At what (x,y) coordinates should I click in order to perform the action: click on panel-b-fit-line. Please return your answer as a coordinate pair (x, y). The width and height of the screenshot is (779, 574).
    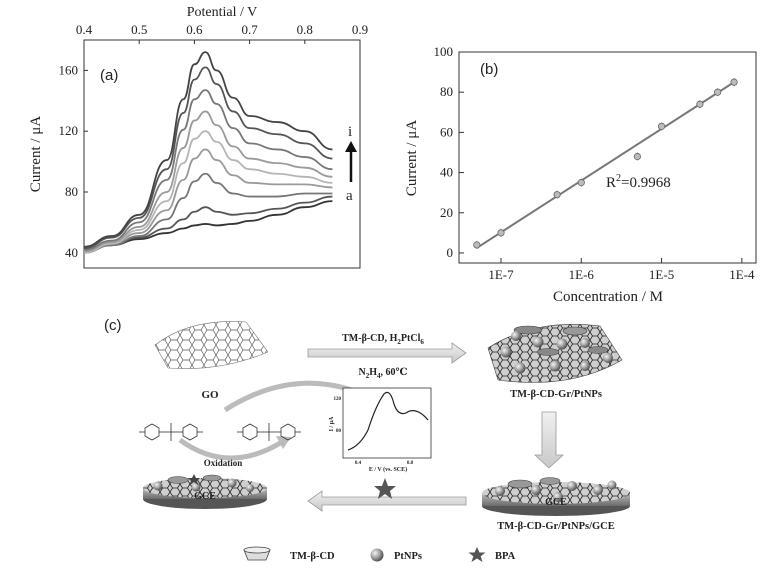
    Looking at the image, I should click on (605, 165).